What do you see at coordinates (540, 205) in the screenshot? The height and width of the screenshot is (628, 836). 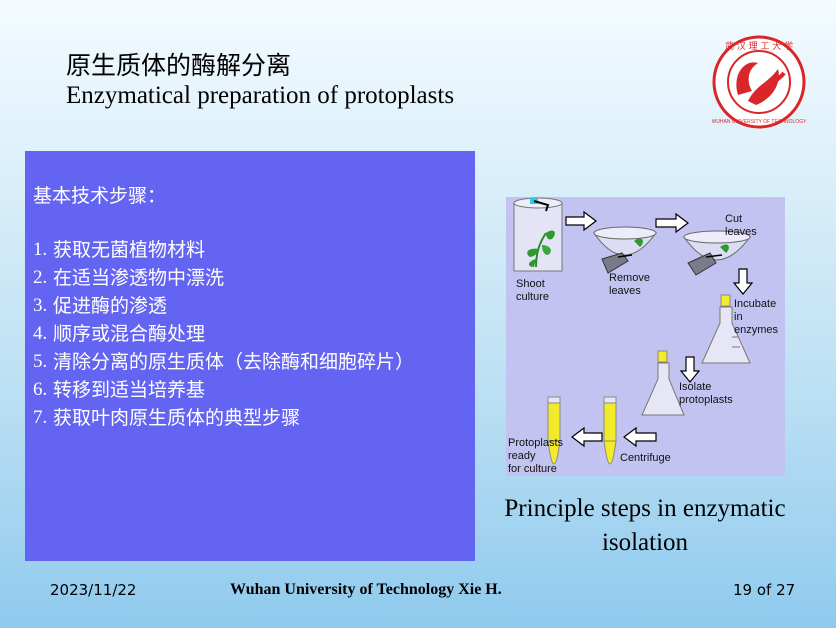 I see `forceps-icon` at bounding box center [540, 205].